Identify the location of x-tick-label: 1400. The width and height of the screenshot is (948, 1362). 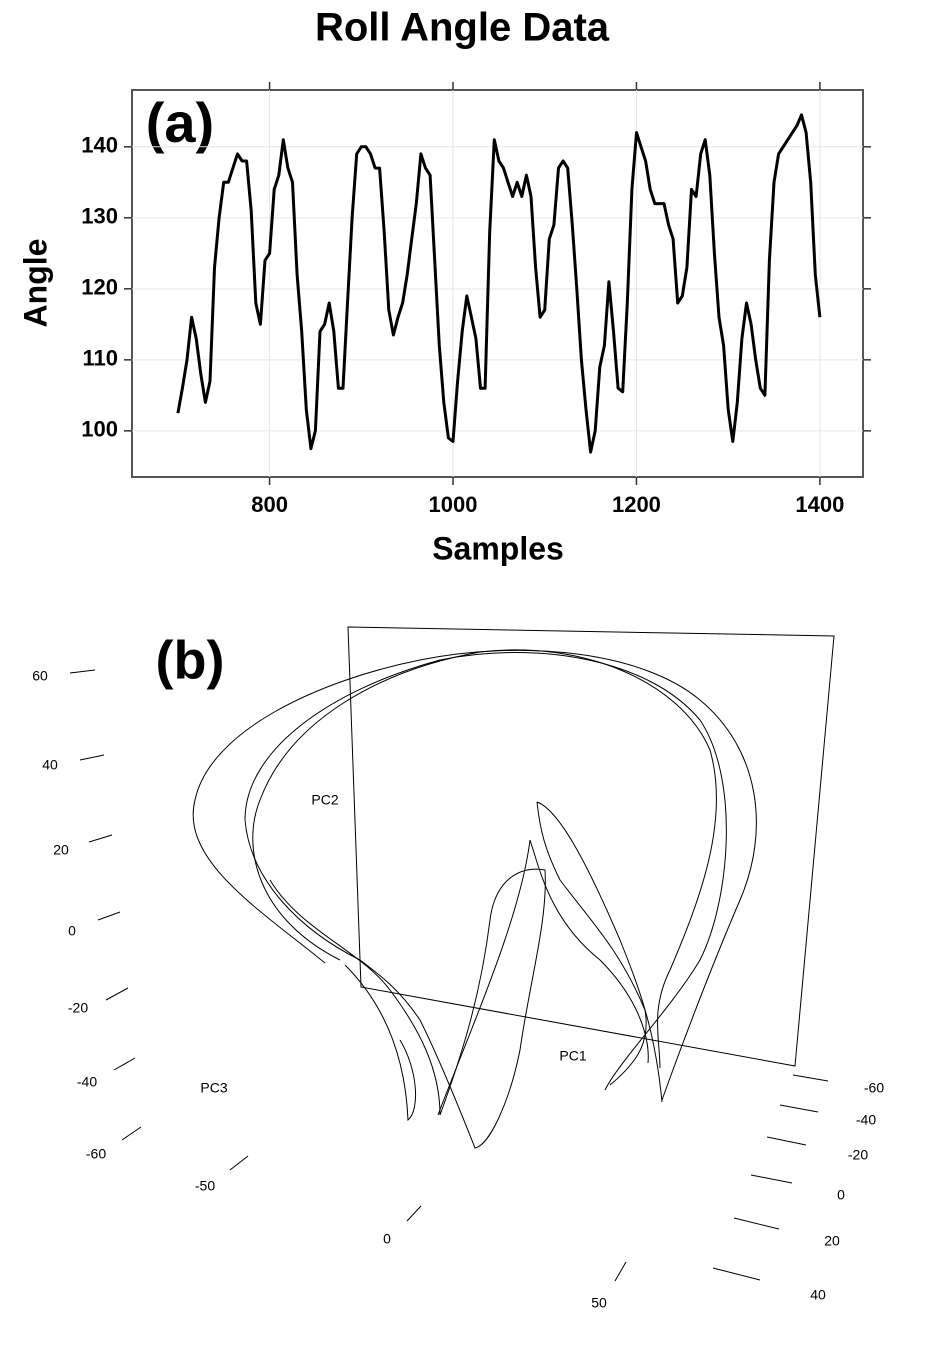
(819, 504).